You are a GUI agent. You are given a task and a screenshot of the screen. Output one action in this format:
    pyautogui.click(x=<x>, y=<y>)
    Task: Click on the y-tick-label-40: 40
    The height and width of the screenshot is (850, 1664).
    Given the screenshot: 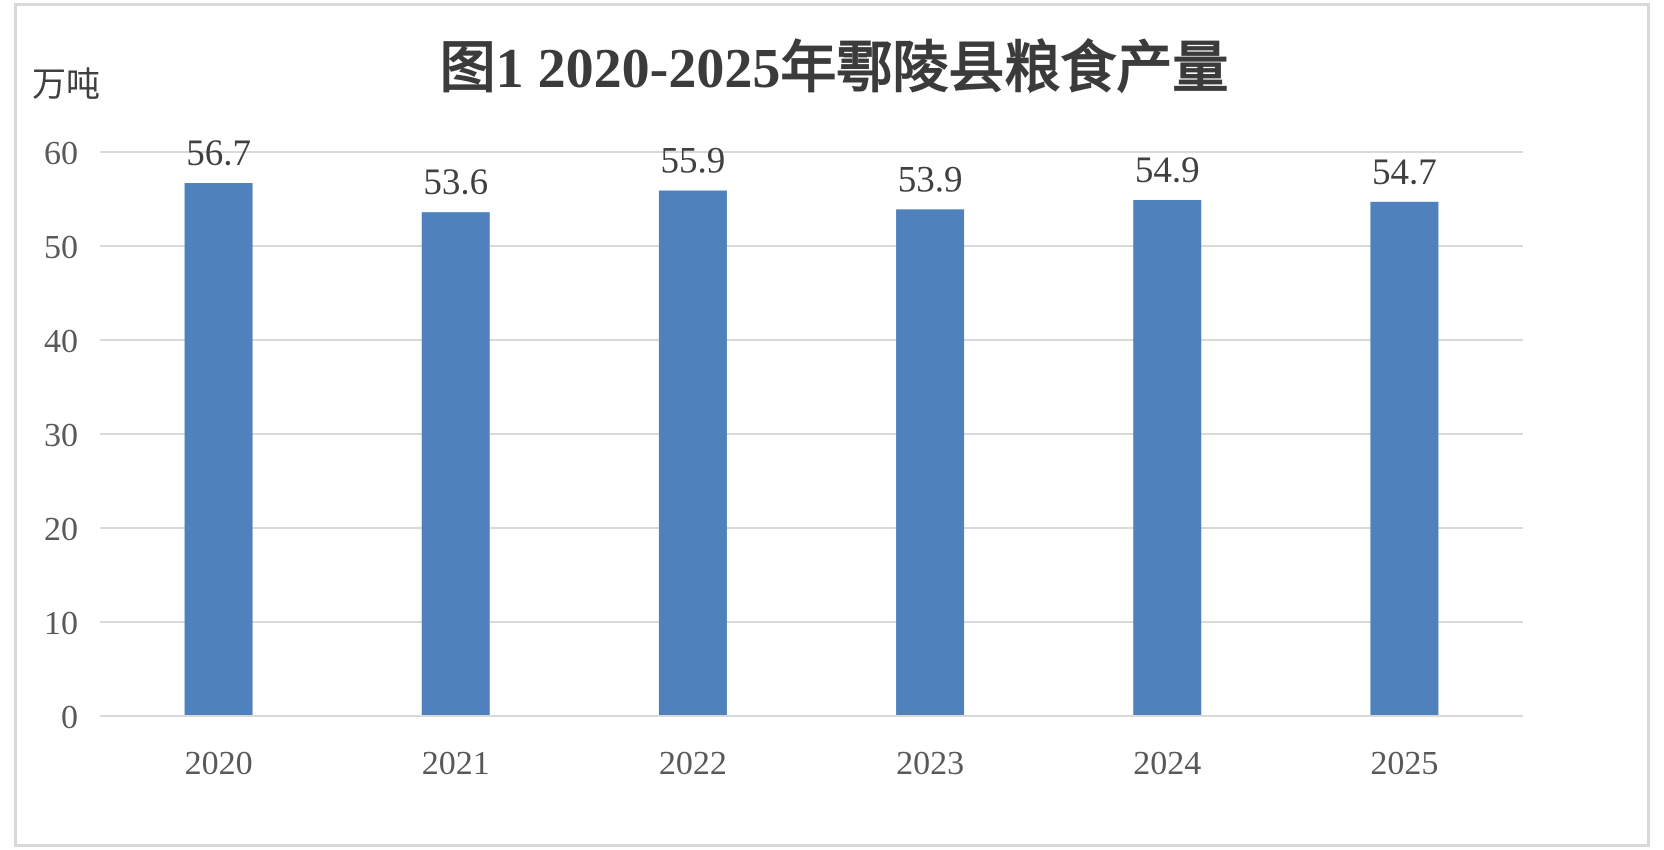 What is the action you would take?
    pyautogui.click(x=61, y=341)
    